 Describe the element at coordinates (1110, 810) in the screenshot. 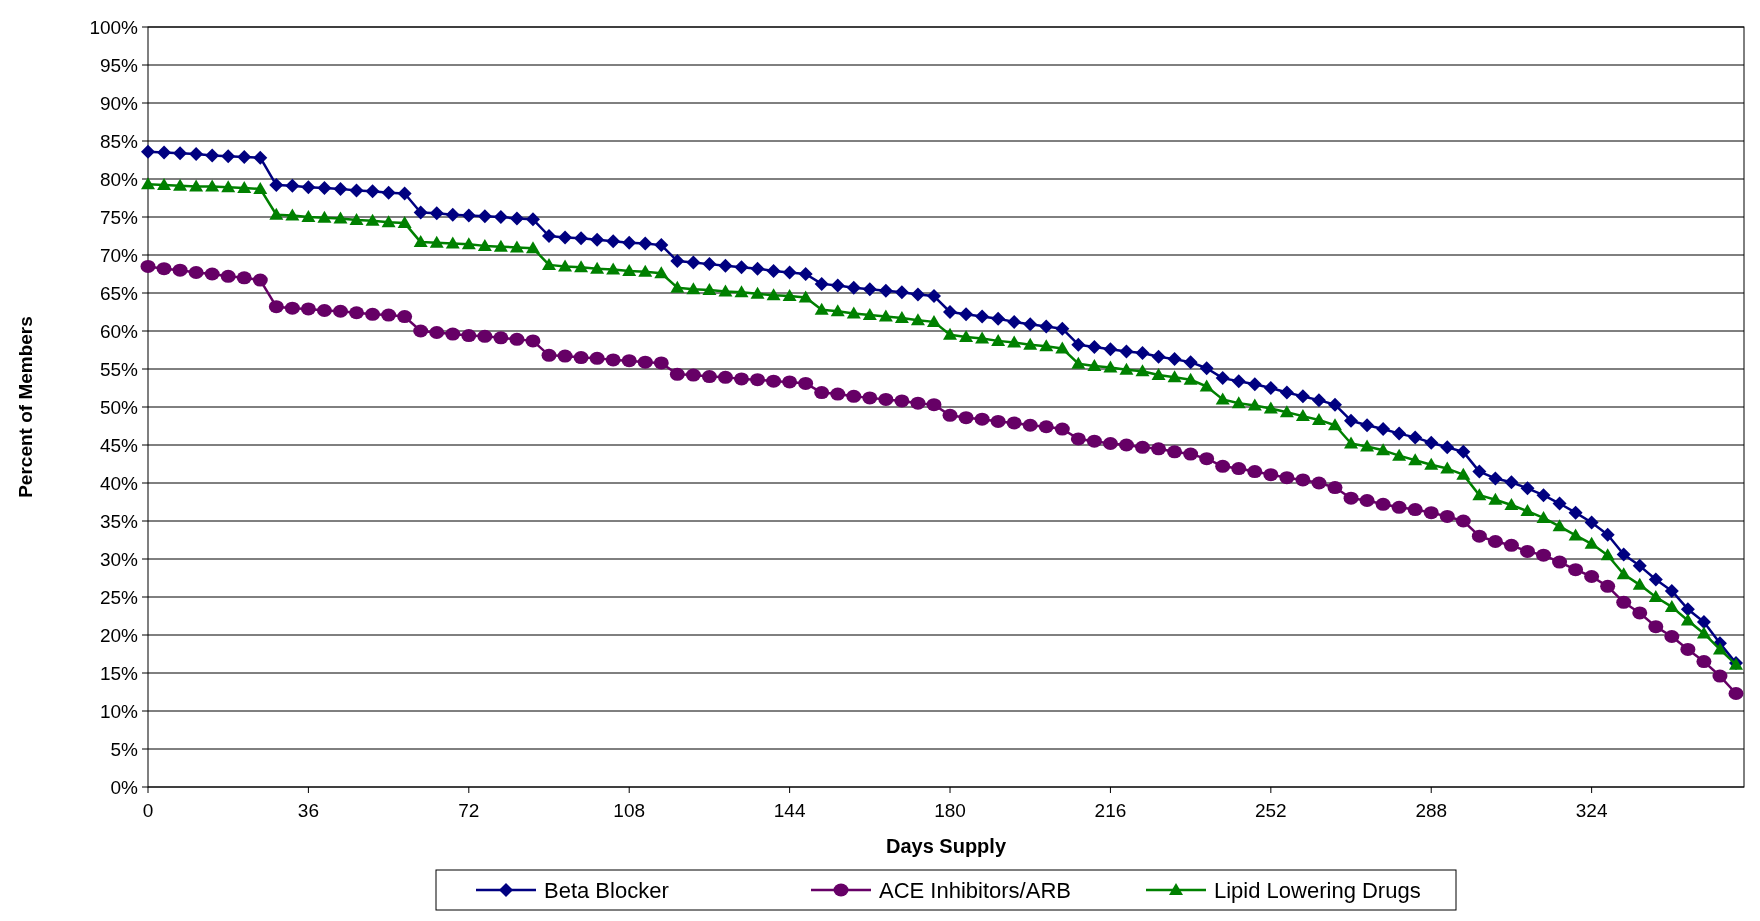

I see `x-tick-label: 216` at that location.